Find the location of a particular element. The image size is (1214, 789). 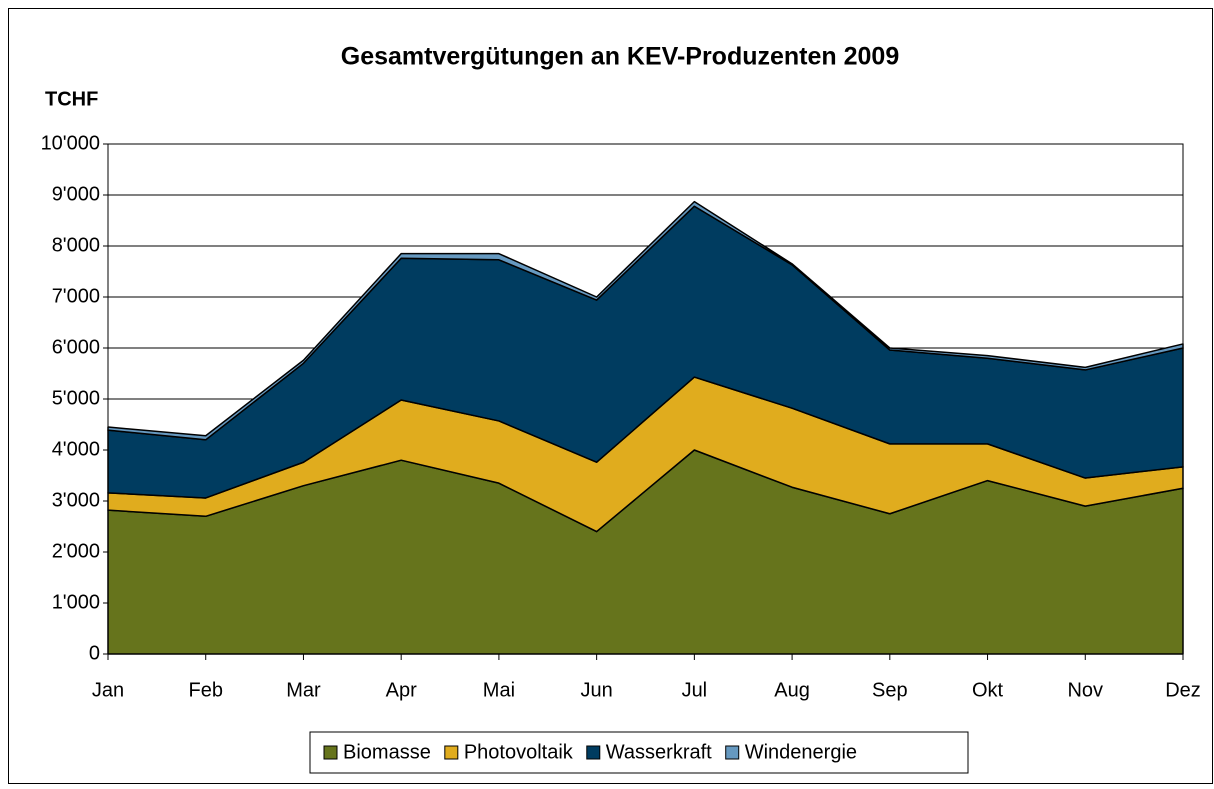

legend-label: Photovoltaik is located at coordinates (519, 752).